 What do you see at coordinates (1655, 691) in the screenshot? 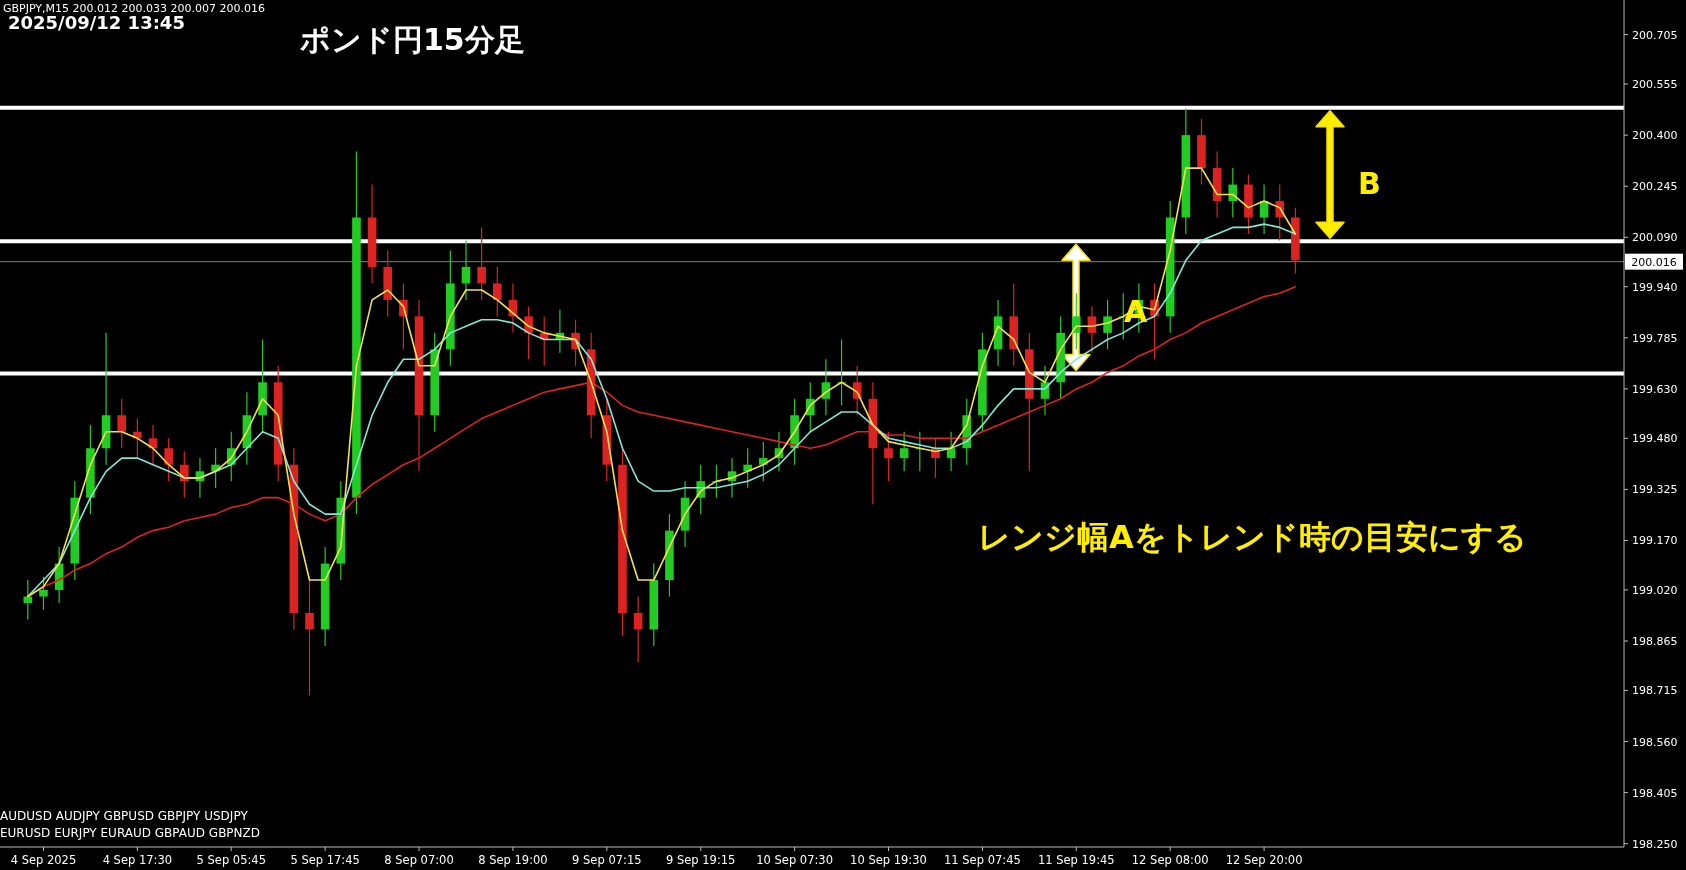
I see `y-tick-label: 198.715` at bounding box center [1655, 691].